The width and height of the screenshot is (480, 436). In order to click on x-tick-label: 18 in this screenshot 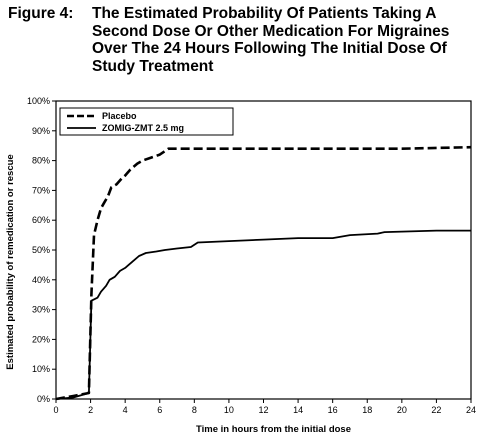, I will do `click(367, 410)`.